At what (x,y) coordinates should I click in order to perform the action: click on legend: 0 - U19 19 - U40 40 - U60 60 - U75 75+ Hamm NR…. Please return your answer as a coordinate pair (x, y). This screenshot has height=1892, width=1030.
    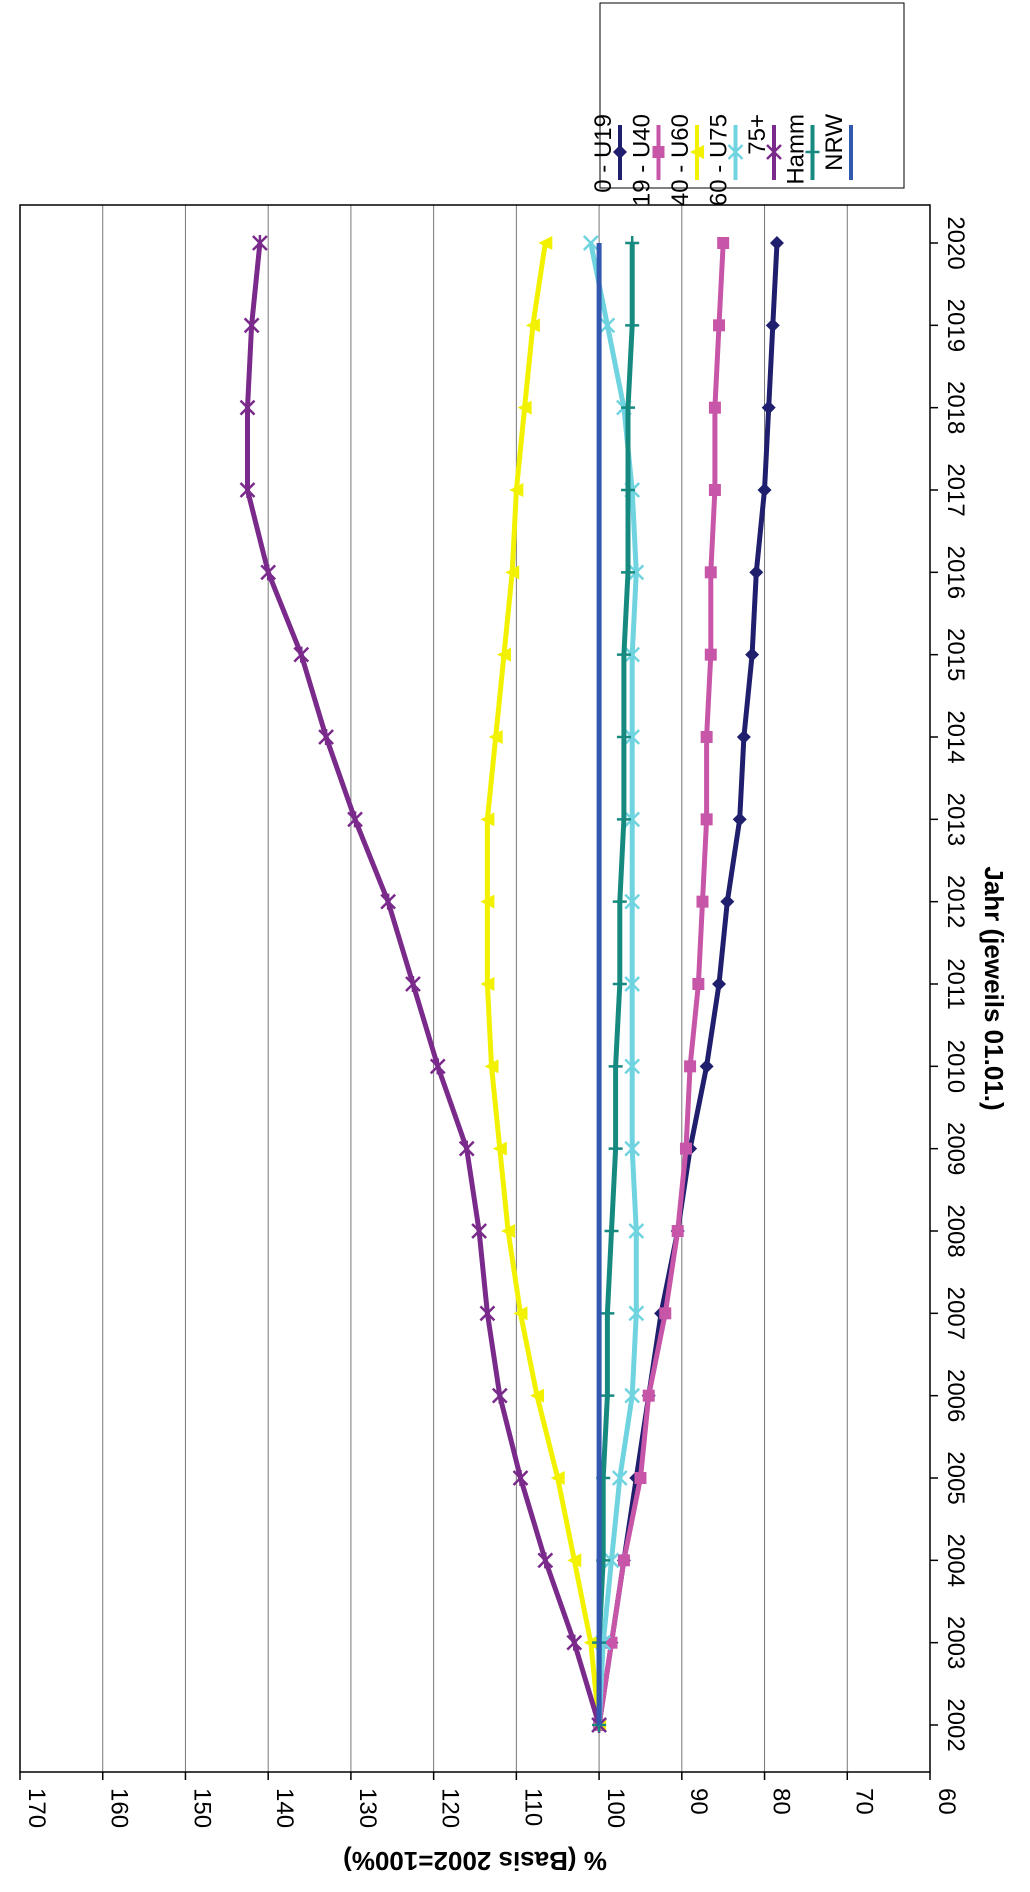
    Looking at the image, I should click on (747, 104).